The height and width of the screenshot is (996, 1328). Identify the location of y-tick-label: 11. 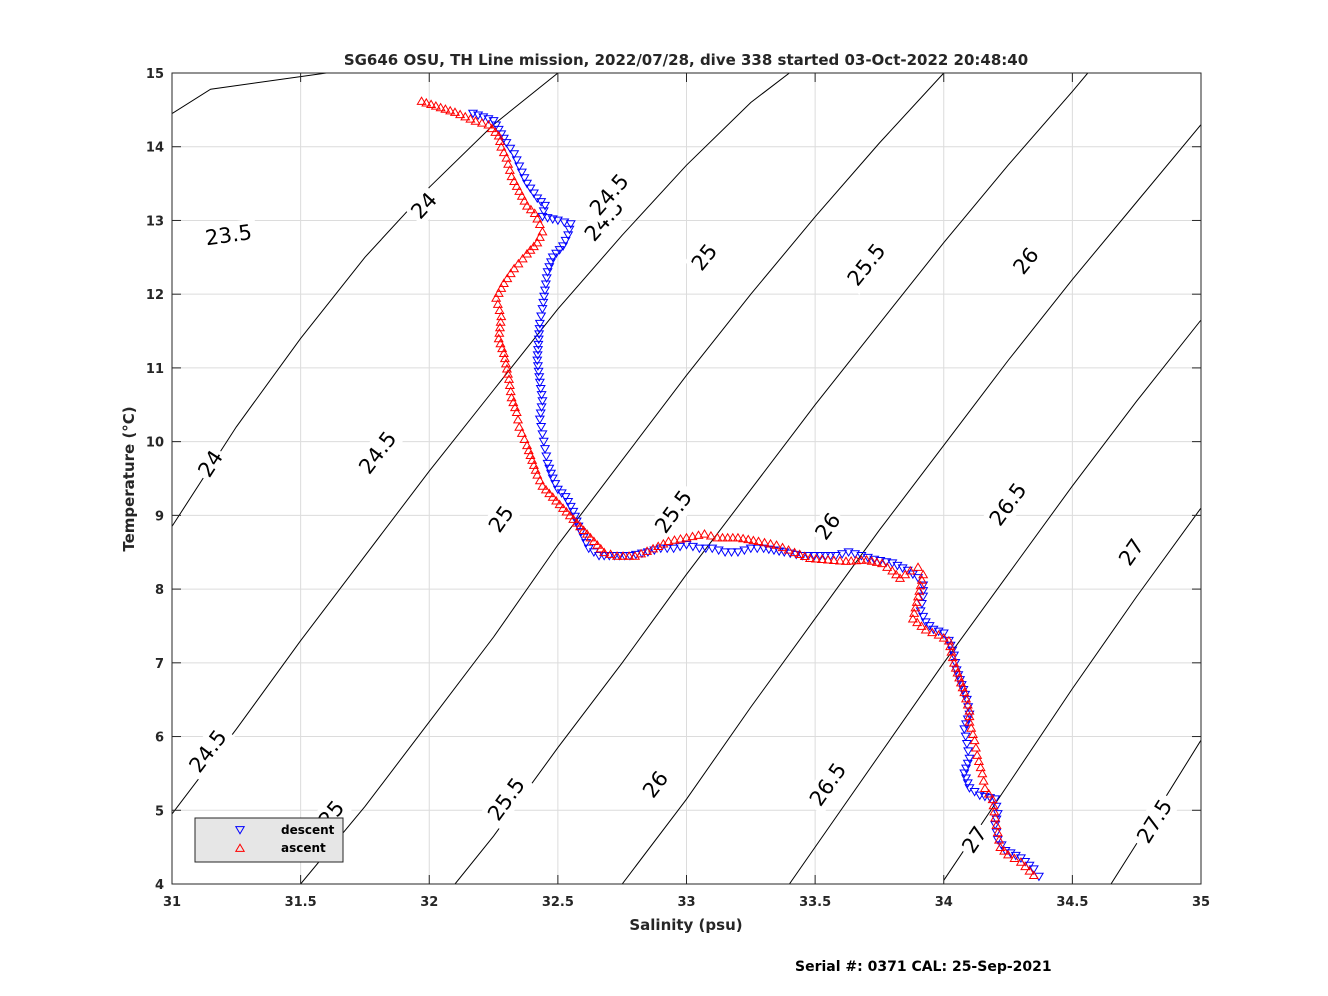
(155, 369).